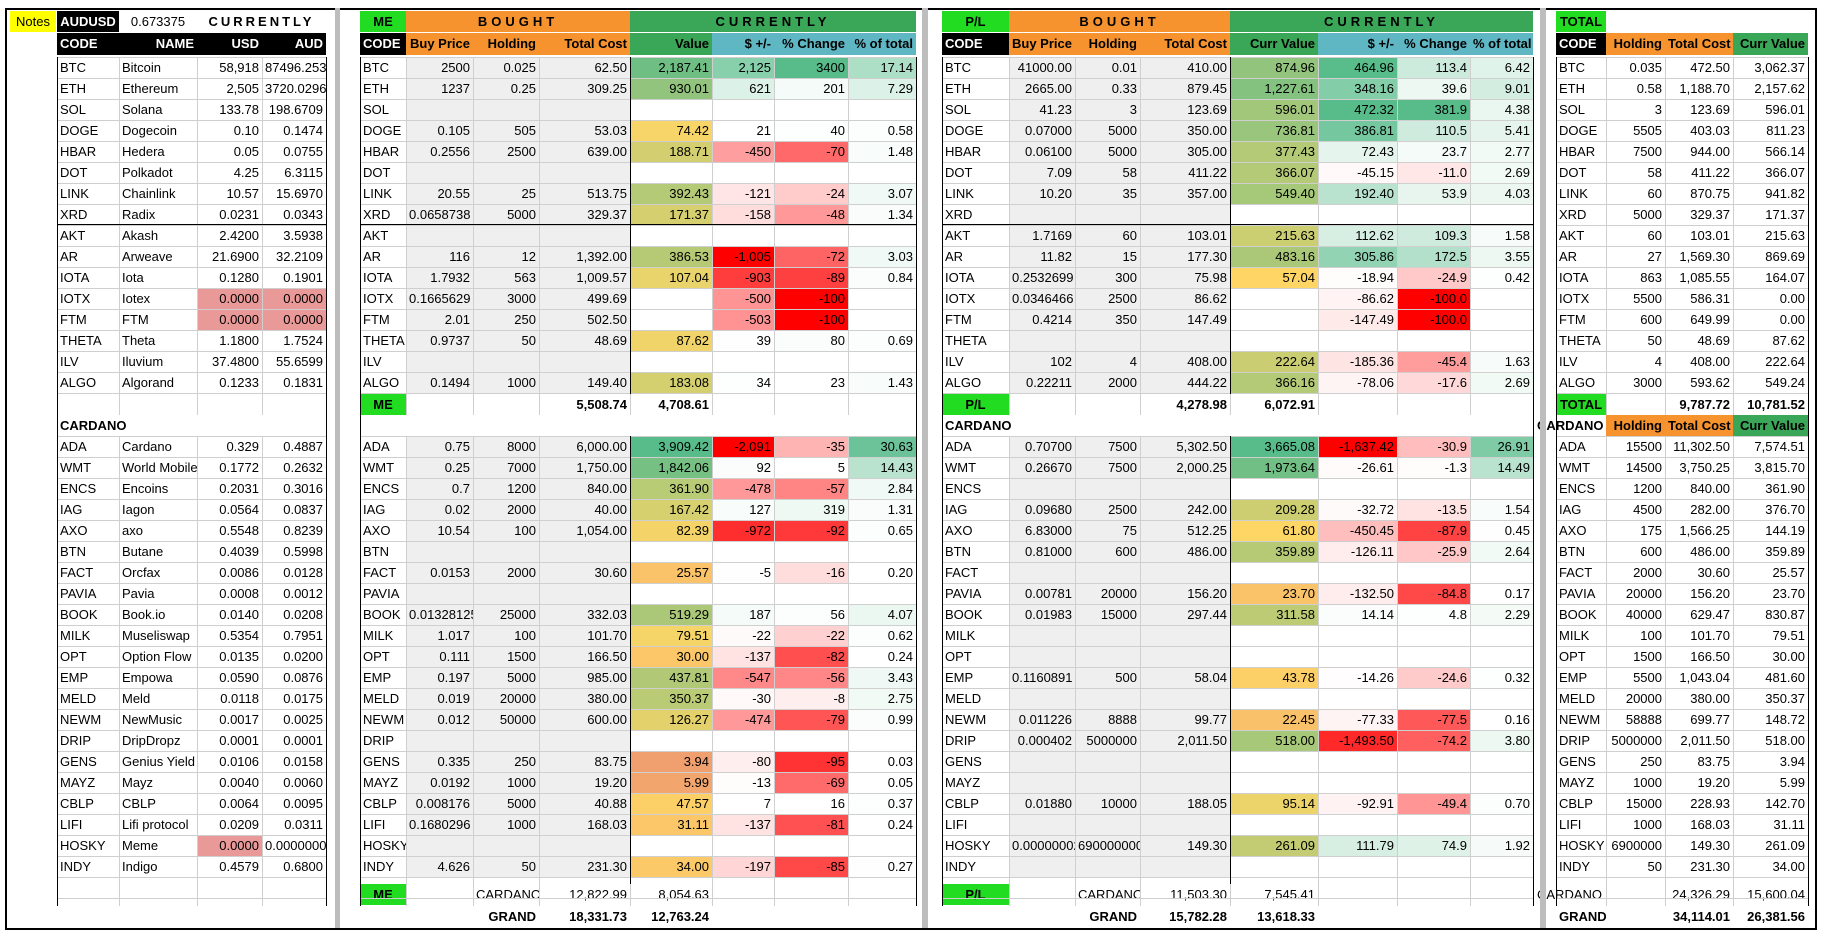 This screenshot has width=1822, height=940. I want to click on c-col-7-cell: 2.77, so click(1501, 151).